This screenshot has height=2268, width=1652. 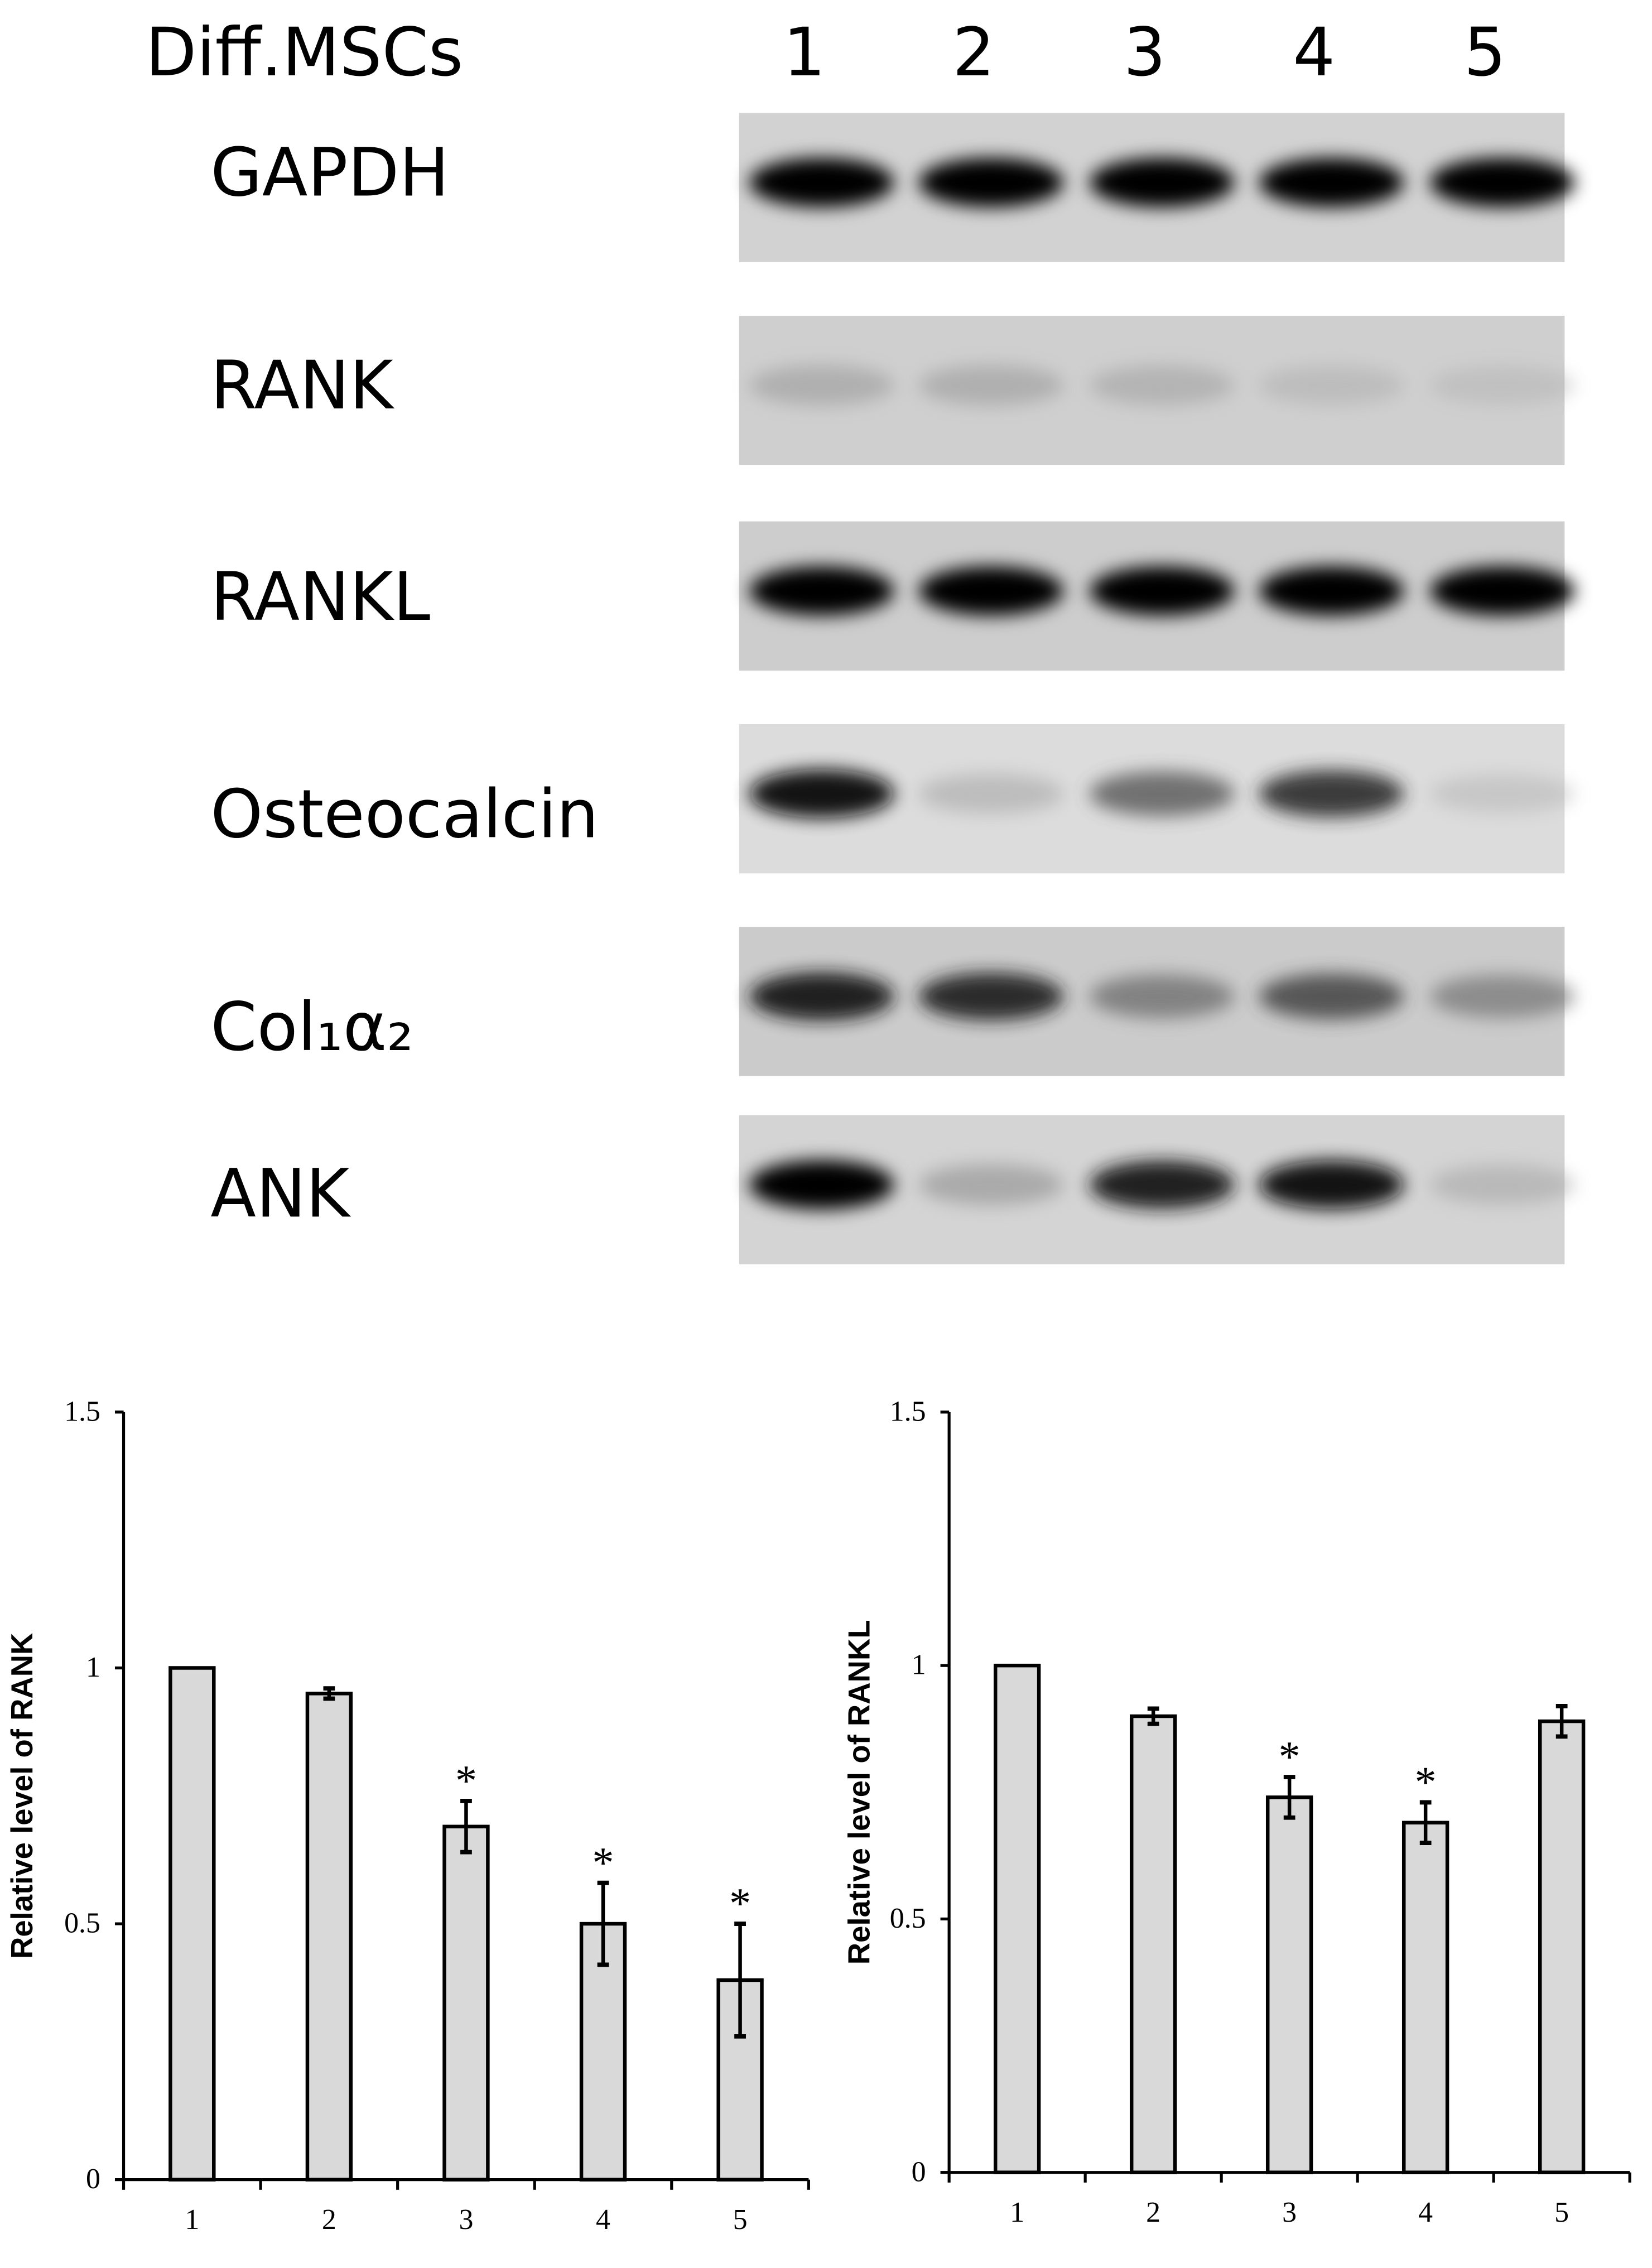 What do you see at coordinates (973, 53) in the screenshot?
I see `lane-label: 2` at bounding box center [973, 53].